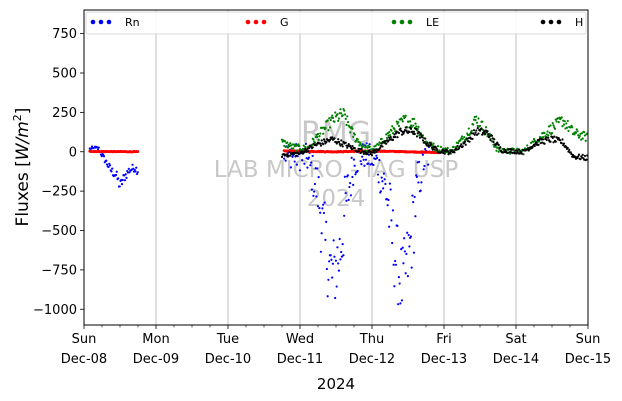  What do you see at coordinates (562, 22) in the screenshot?
I see `legend-item-H: H` at bounding box center [562, 22].